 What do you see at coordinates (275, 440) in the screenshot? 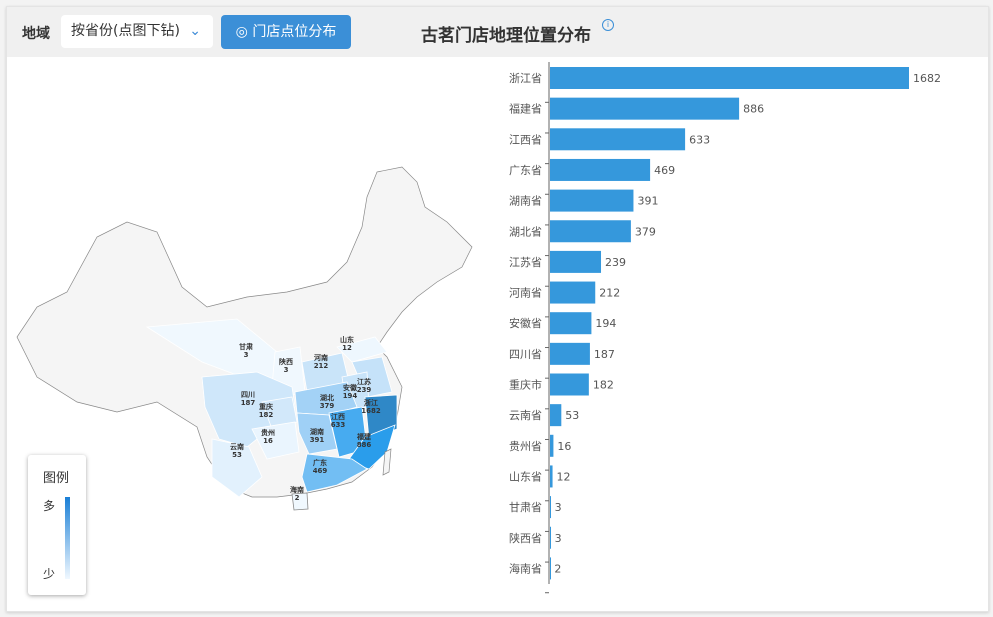
I see `province-guizhou` at bounding box center [275, 440].